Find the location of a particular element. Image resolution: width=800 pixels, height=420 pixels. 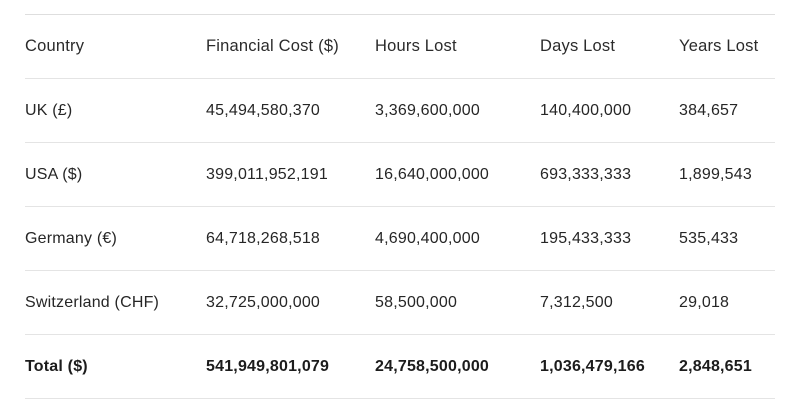

cell-financial-cost: 64,718,268,518 is located at coordinates (263, 238).